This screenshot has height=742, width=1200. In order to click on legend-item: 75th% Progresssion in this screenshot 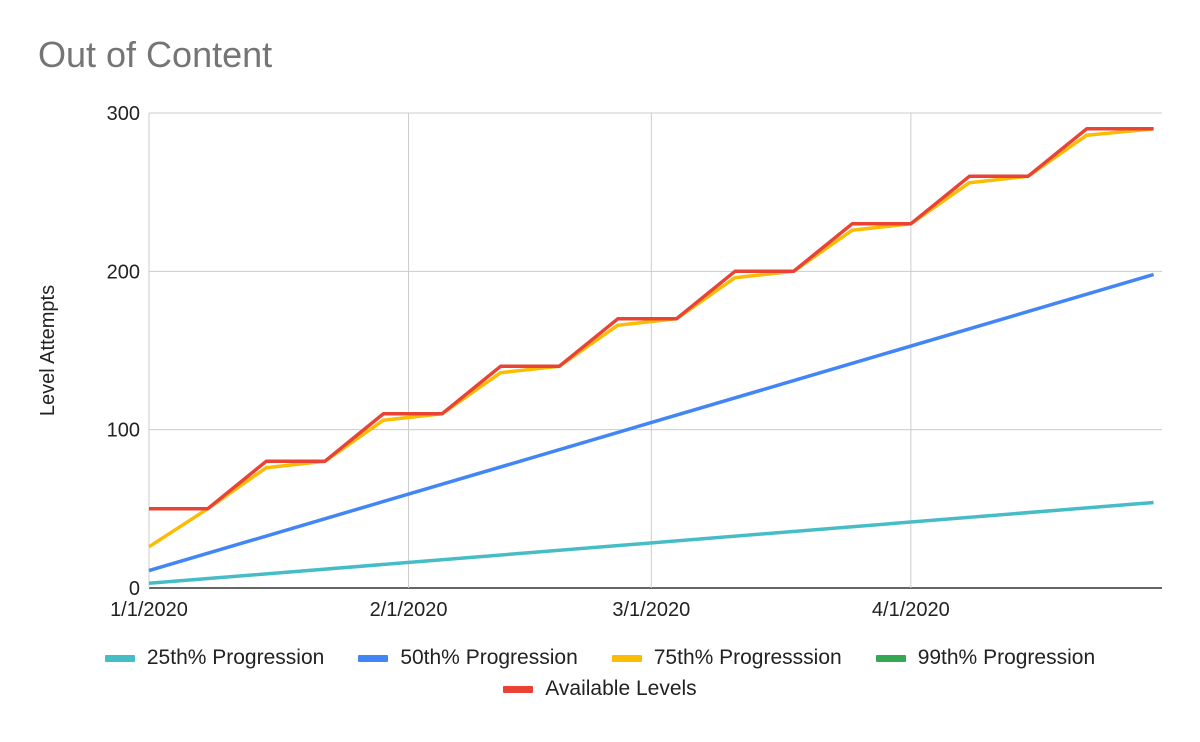, I will do `click(726, 658)`.